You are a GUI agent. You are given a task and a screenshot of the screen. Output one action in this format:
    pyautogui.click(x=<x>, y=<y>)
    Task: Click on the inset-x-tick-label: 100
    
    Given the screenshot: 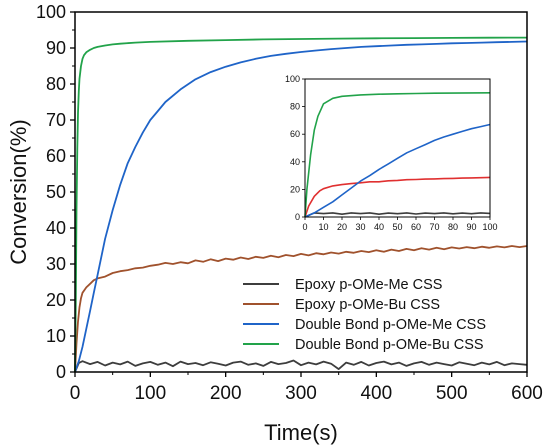 What is the action you would take?
    pyautogui.click(x=489, y=227)
    